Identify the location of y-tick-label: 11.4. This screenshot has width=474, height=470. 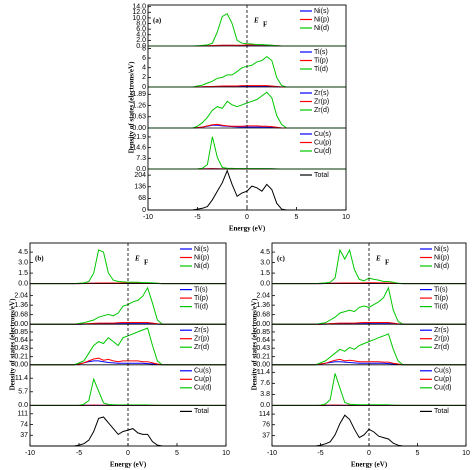
(263, 372).